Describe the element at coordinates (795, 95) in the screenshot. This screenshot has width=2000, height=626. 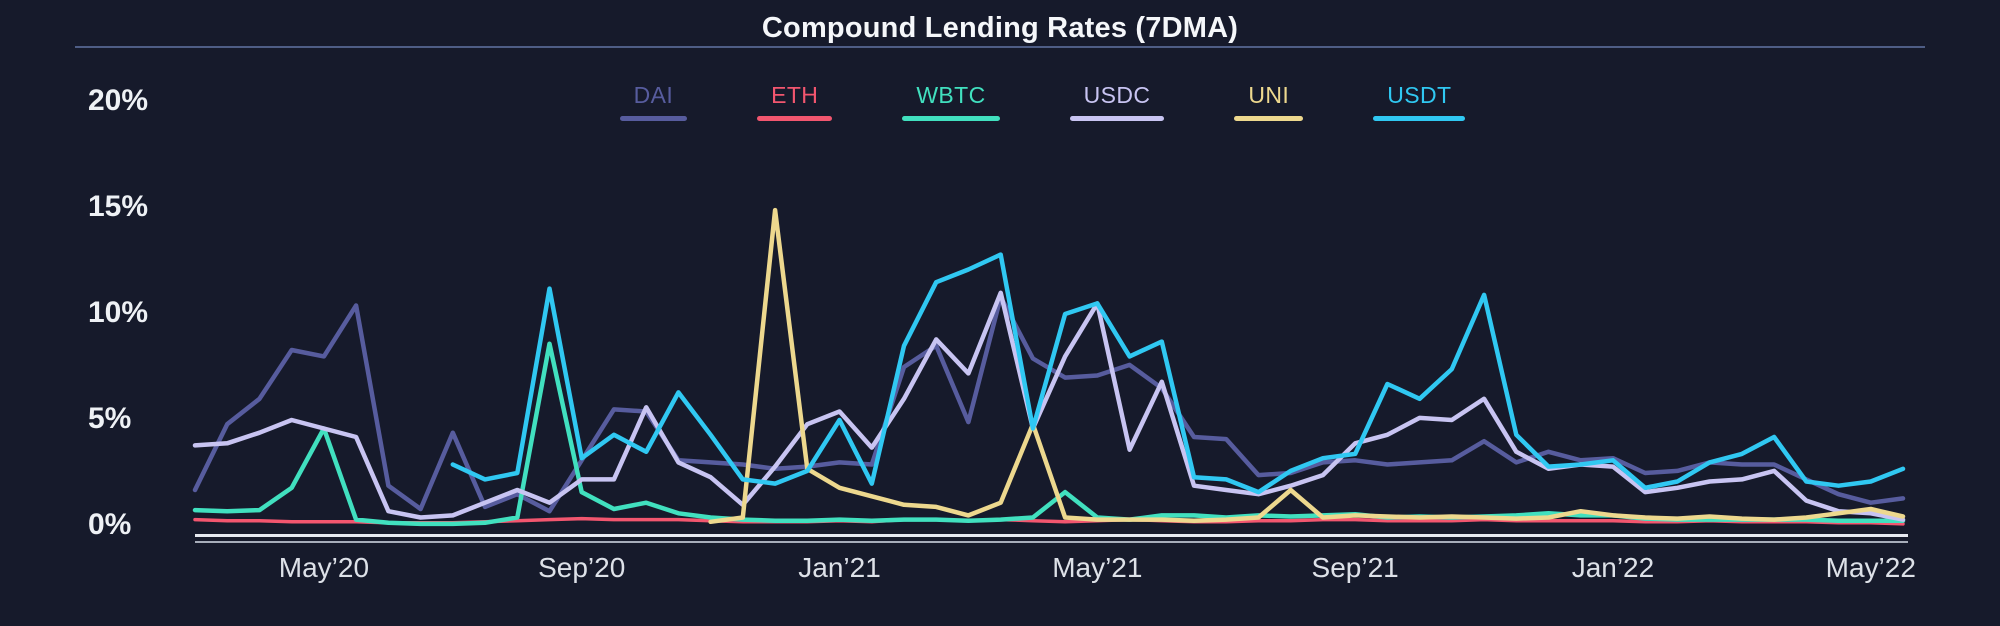
I see `legend-label: ETH` at that location.